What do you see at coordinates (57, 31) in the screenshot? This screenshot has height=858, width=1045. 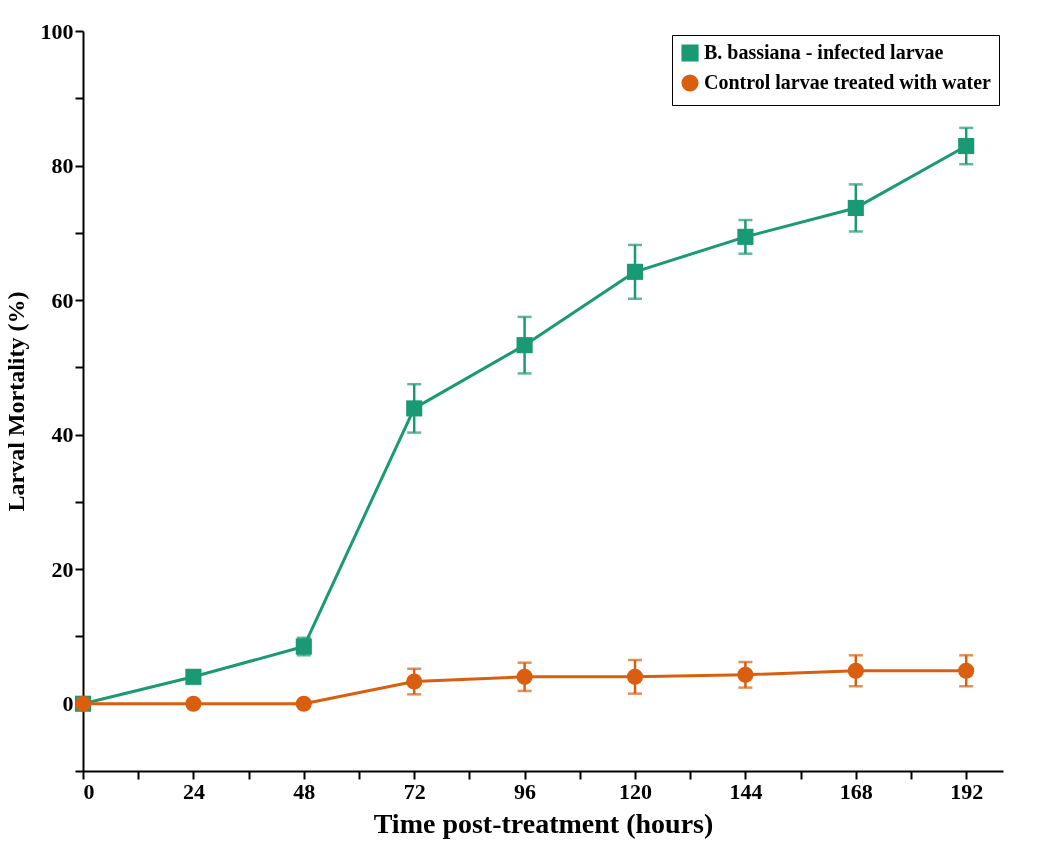 I see `y-tick-label: 100` at bounding box center [57, 31].